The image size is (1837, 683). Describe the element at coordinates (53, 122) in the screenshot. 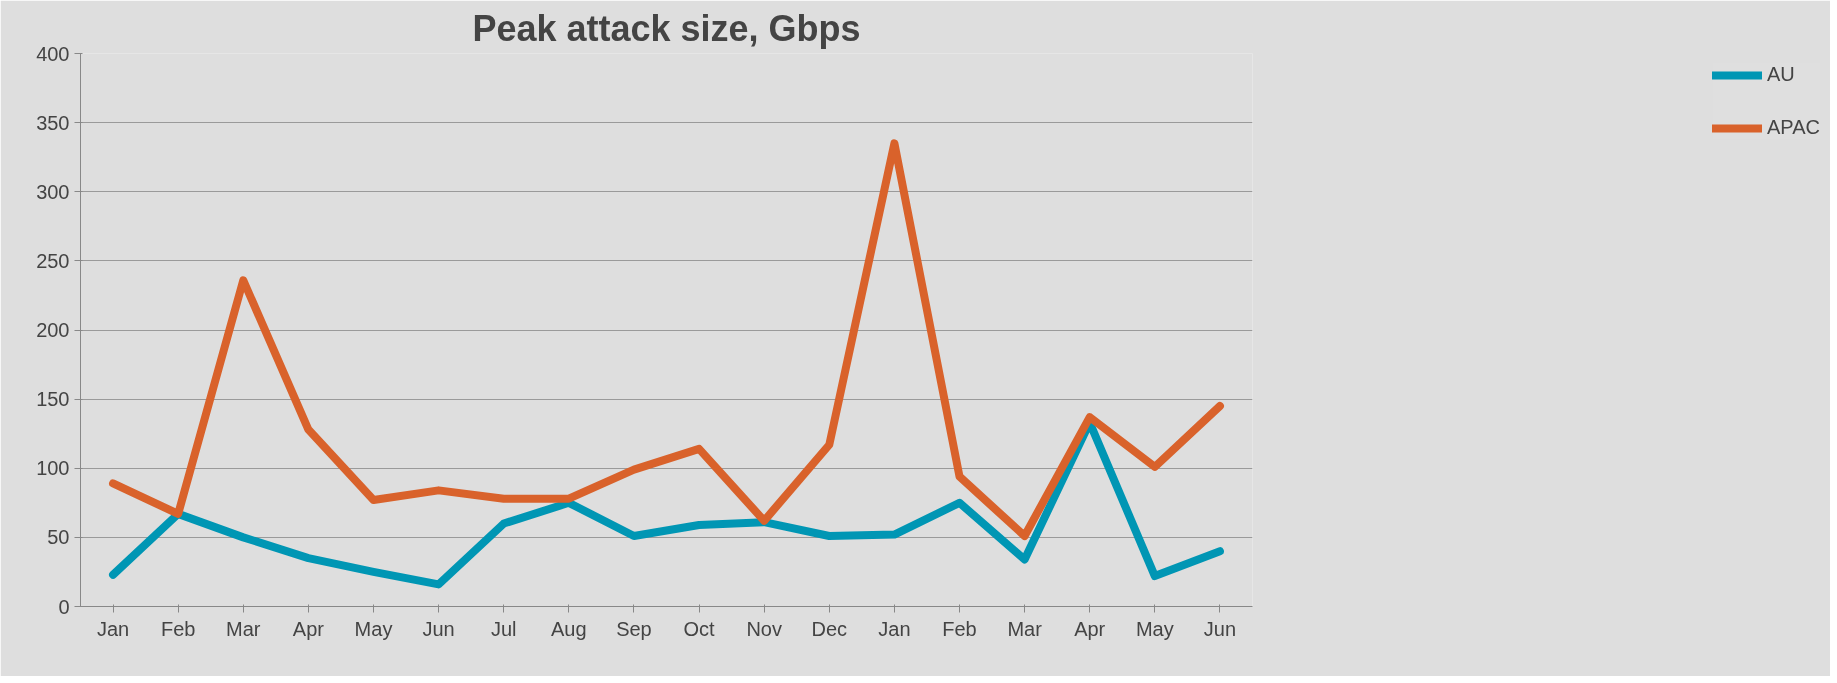

I see `y-tick-label: 350` at that location.